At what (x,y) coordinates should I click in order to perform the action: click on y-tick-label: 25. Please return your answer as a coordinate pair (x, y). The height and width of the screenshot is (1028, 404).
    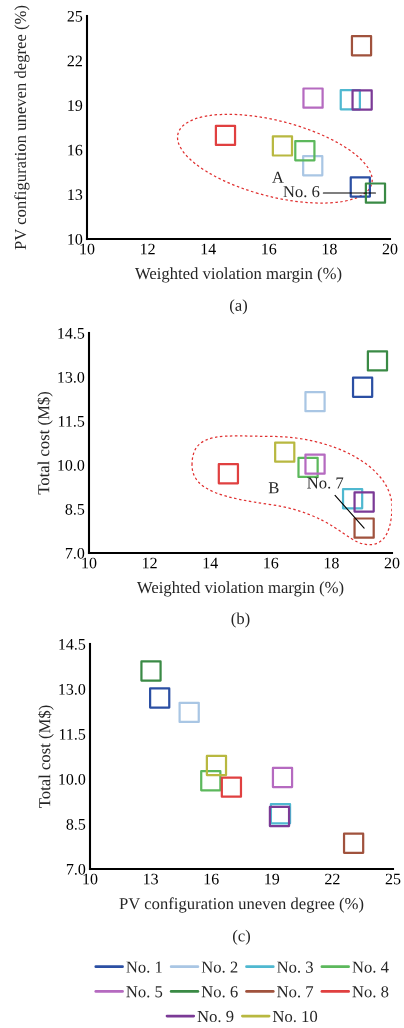
    Looking at the image, I should click on (75, 16).